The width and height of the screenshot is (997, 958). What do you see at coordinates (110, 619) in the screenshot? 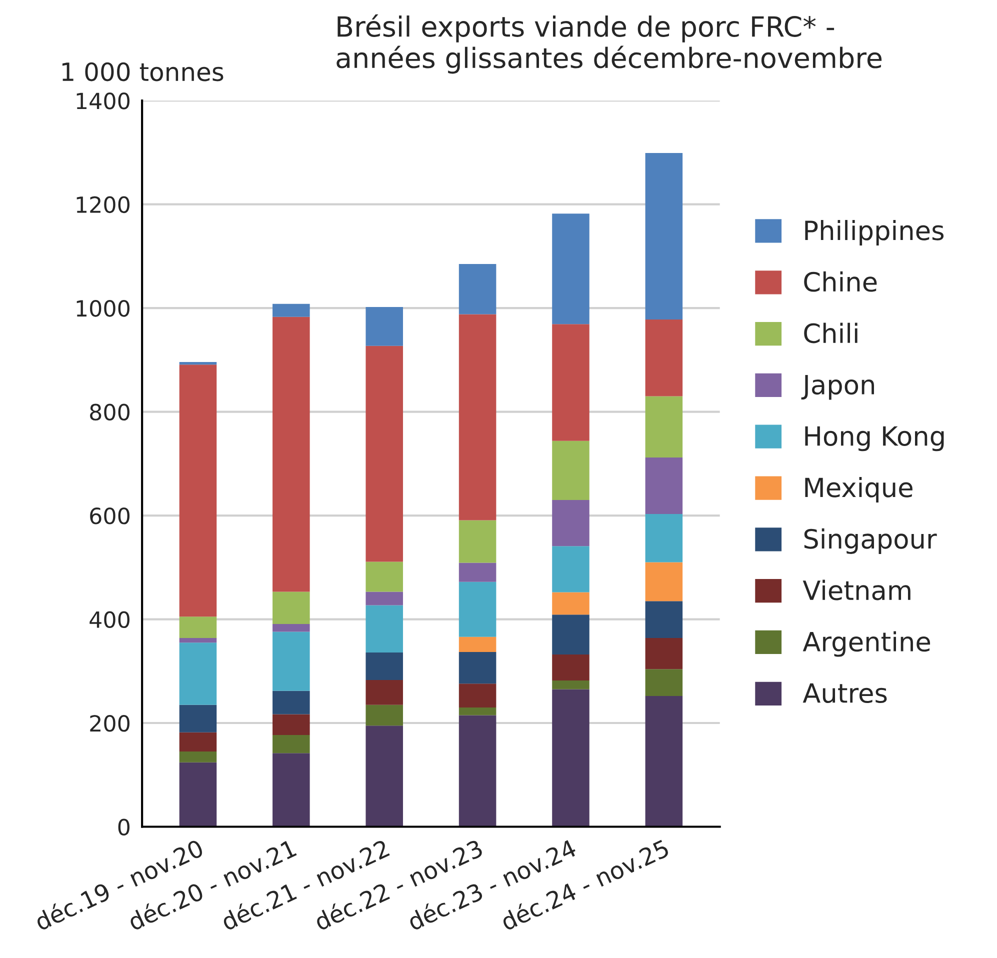
I see `y-tick-label: 400` at bounding box center [110, 619].